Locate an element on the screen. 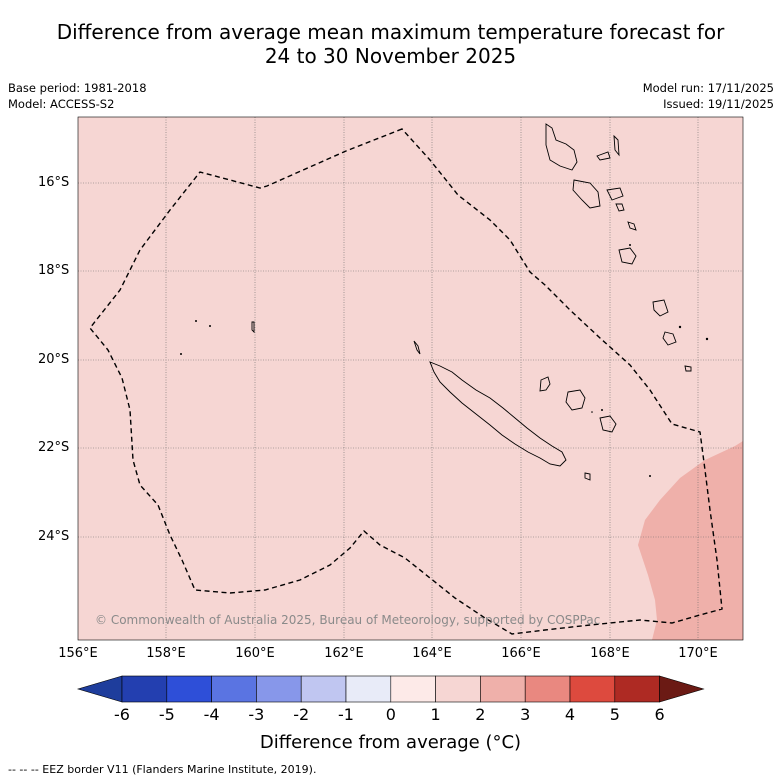 The height and width of the screenshot is (781, 781). colorbar-tick-label: -3 is located at coordinates (256, 714).